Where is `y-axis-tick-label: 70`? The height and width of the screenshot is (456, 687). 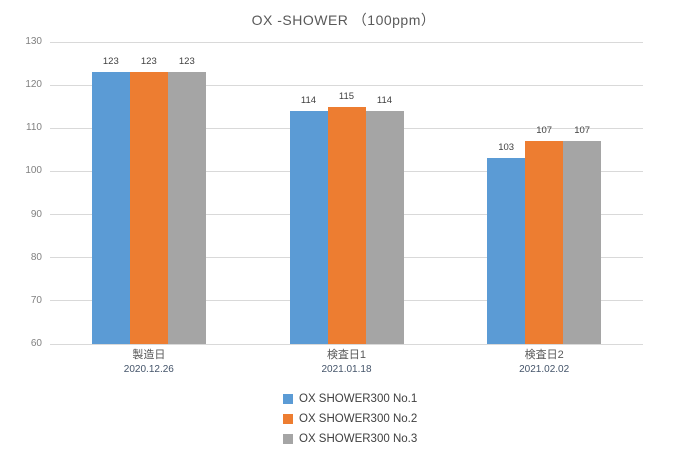
y-axis-tick-label: 70 is located at coordinates (36, 300).